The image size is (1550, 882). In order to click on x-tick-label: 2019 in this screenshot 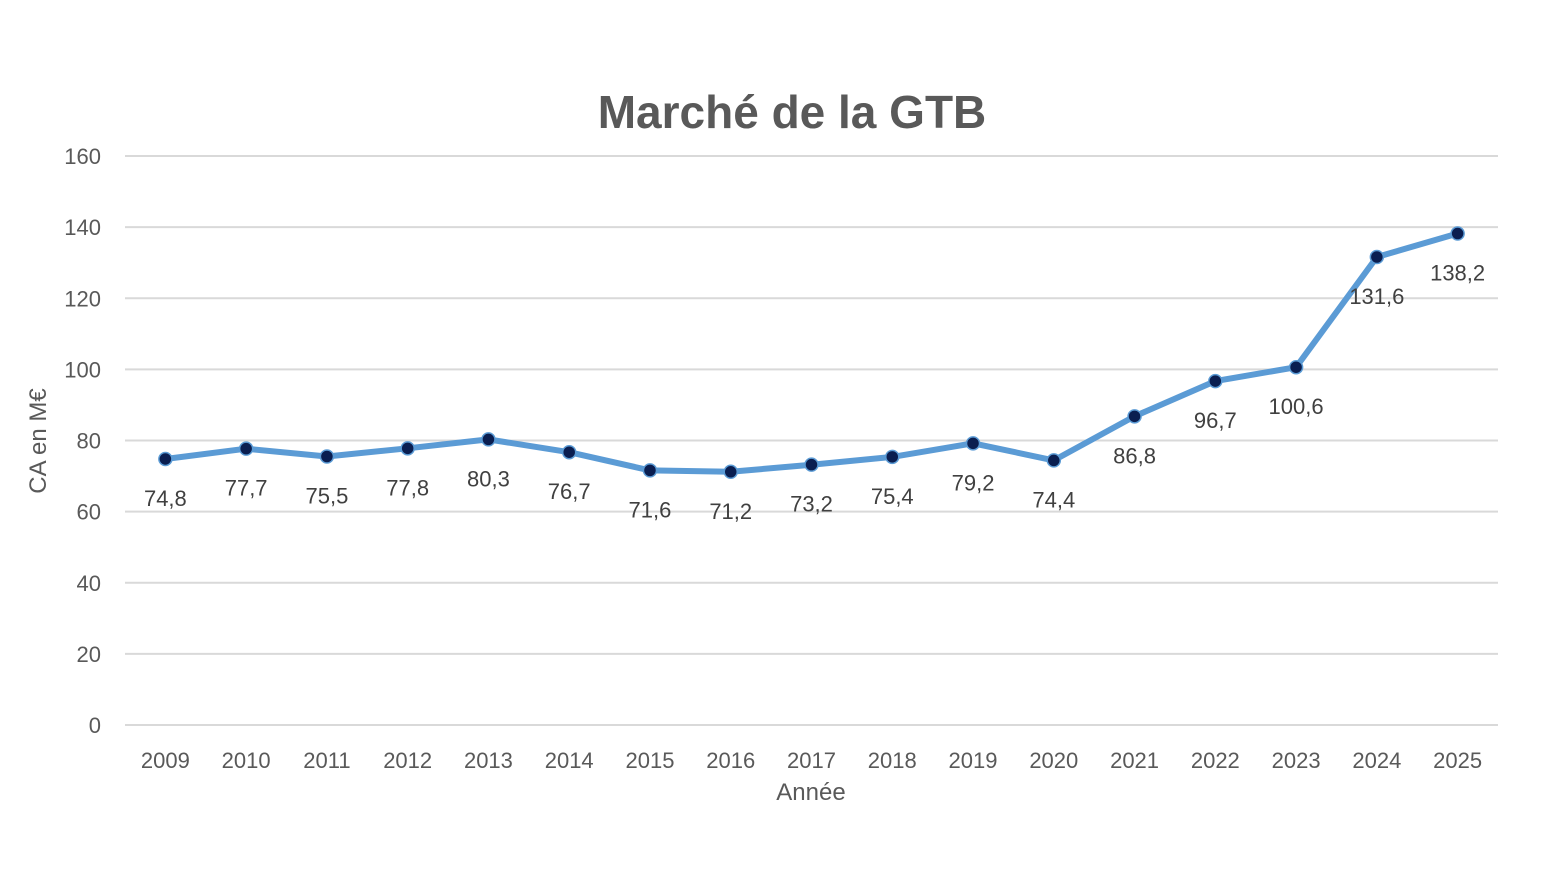, I will do `click(973, 760)`.